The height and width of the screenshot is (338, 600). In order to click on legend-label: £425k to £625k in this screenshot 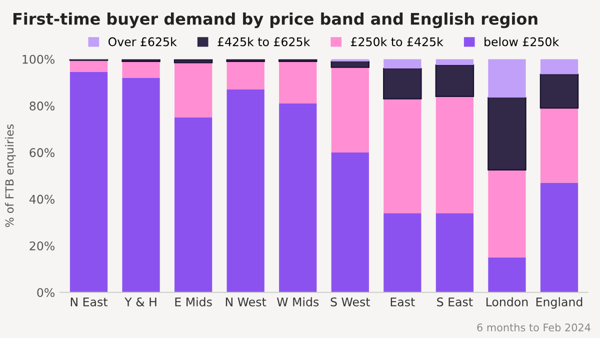, I will do `click(264, 41)`.